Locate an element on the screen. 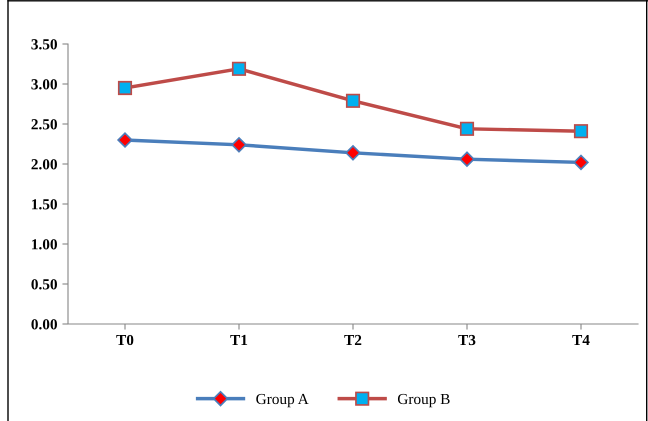 Image resolution: width=648 pixels, height=421 pixels. y-tick-label: 3.00 is located at coordinates (44, 84).